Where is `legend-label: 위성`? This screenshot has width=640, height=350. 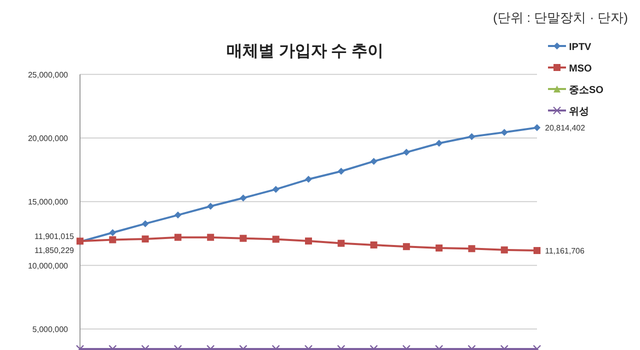
legend-label: 위성 is located at coordinates (579, 112).